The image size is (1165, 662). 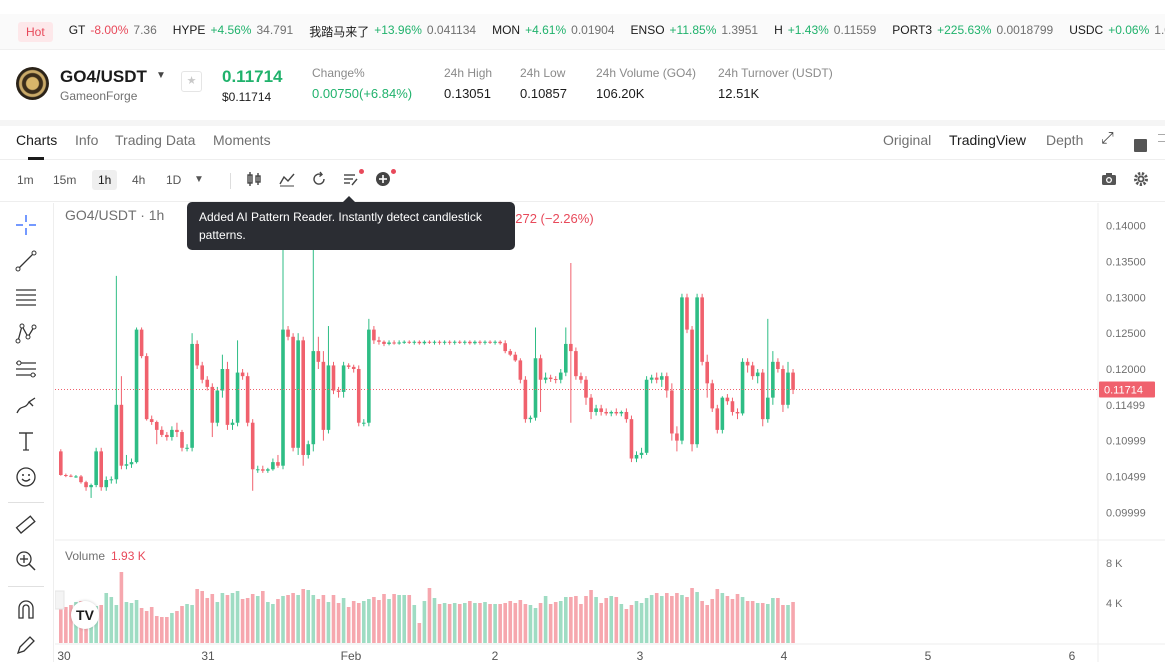 What do you see at coordinates (37, 140) in the screenshot?
I see `tab-charts: Charts` at bounding box center [37, 140].